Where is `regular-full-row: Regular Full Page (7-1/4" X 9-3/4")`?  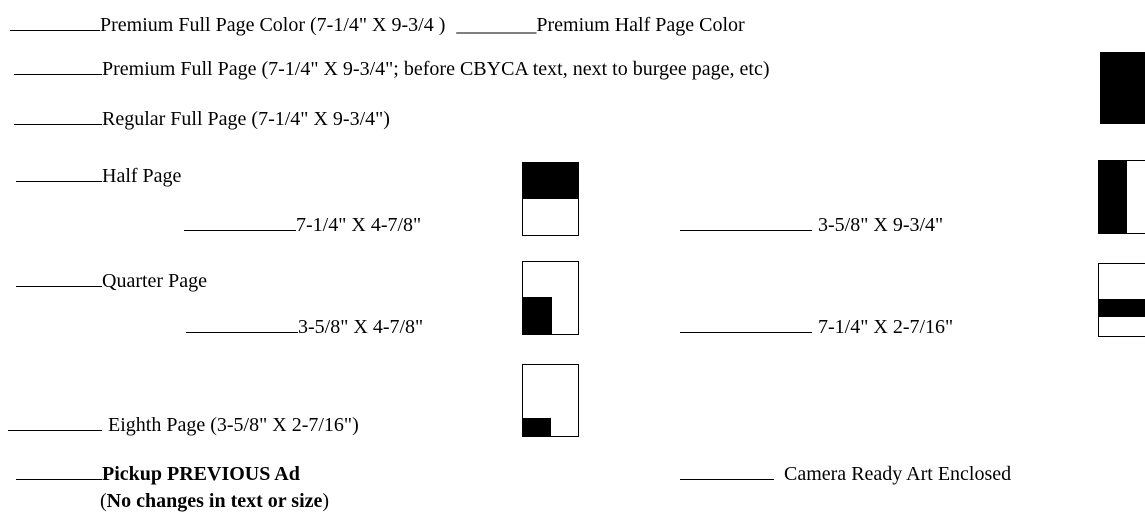
regular-full-row: Regular Full Page (7-1/4" X 9-3/4") is located at coordinates (202, 118).